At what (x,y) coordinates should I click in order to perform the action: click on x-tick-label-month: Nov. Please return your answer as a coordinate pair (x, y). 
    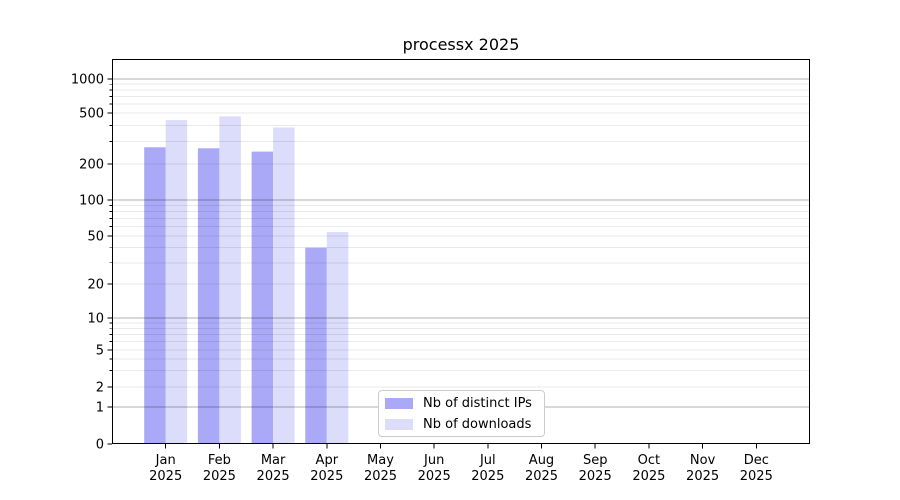
    Looking at the image, I should click on (703, 460).